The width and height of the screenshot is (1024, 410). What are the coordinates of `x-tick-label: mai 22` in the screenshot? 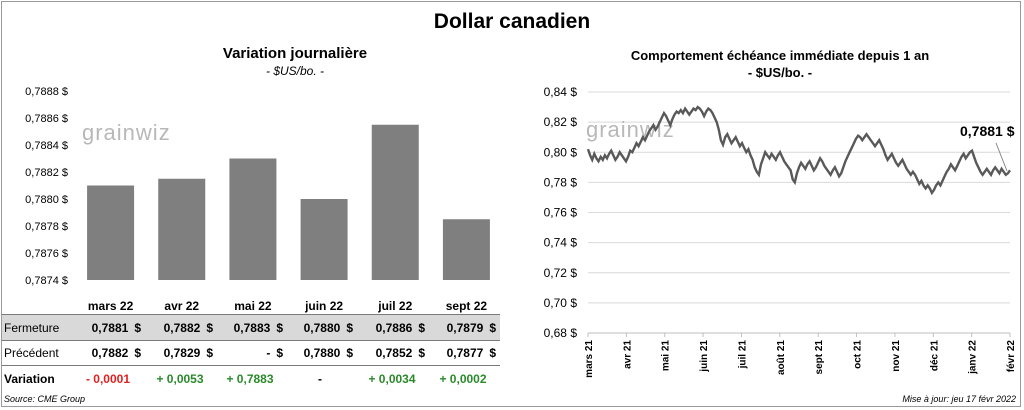 It's located at (253, 306).